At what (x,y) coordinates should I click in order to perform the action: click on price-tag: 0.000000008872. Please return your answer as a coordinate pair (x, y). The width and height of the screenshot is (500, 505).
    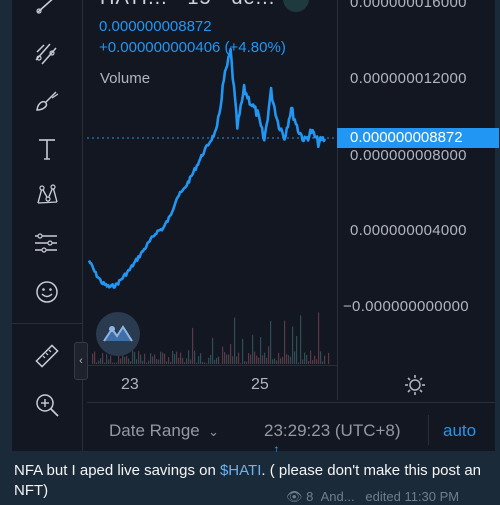
    Looking at the image, I should click on (418, 138).